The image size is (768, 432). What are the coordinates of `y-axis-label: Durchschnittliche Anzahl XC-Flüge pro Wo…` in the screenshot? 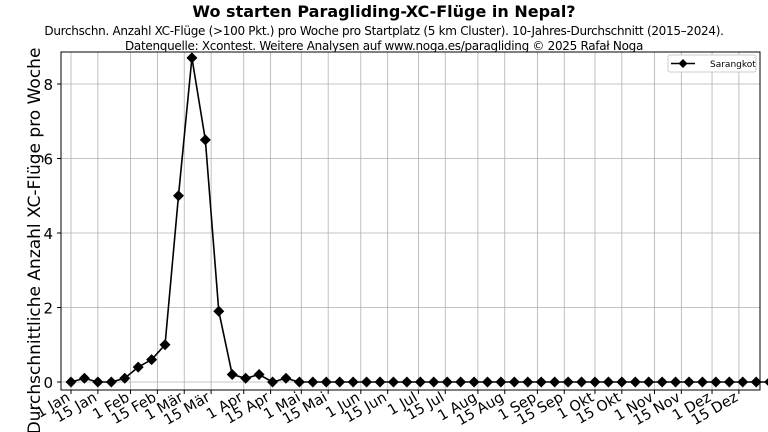 It's located at (35, 240).